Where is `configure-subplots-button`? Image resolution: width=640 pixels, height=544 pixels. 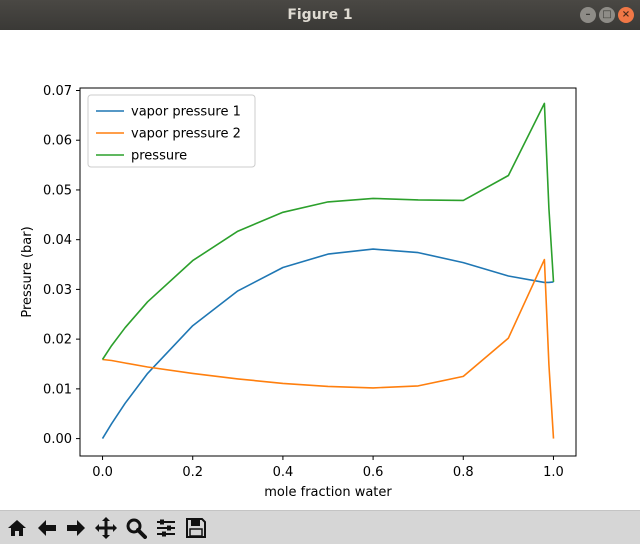 configure-subplots-button is located at coordinates (166, 528).